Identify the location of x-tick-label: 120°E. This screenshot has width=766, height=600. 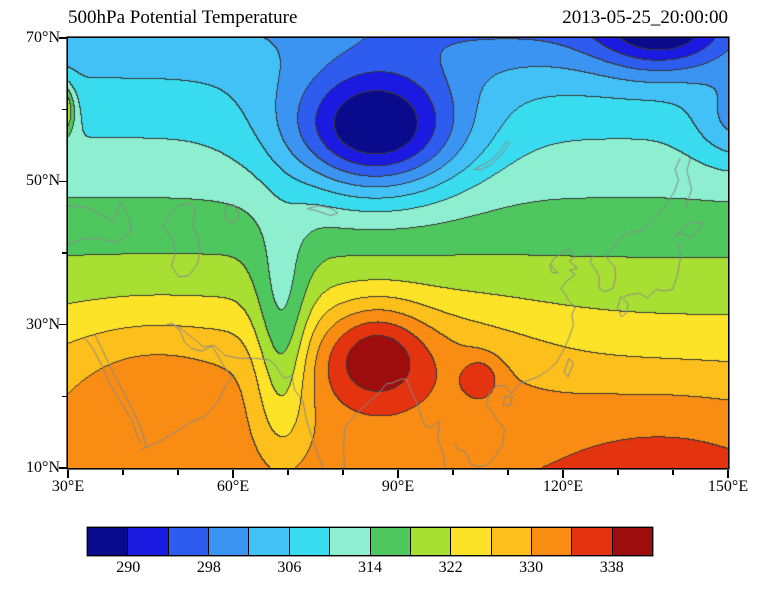
(563, 486).